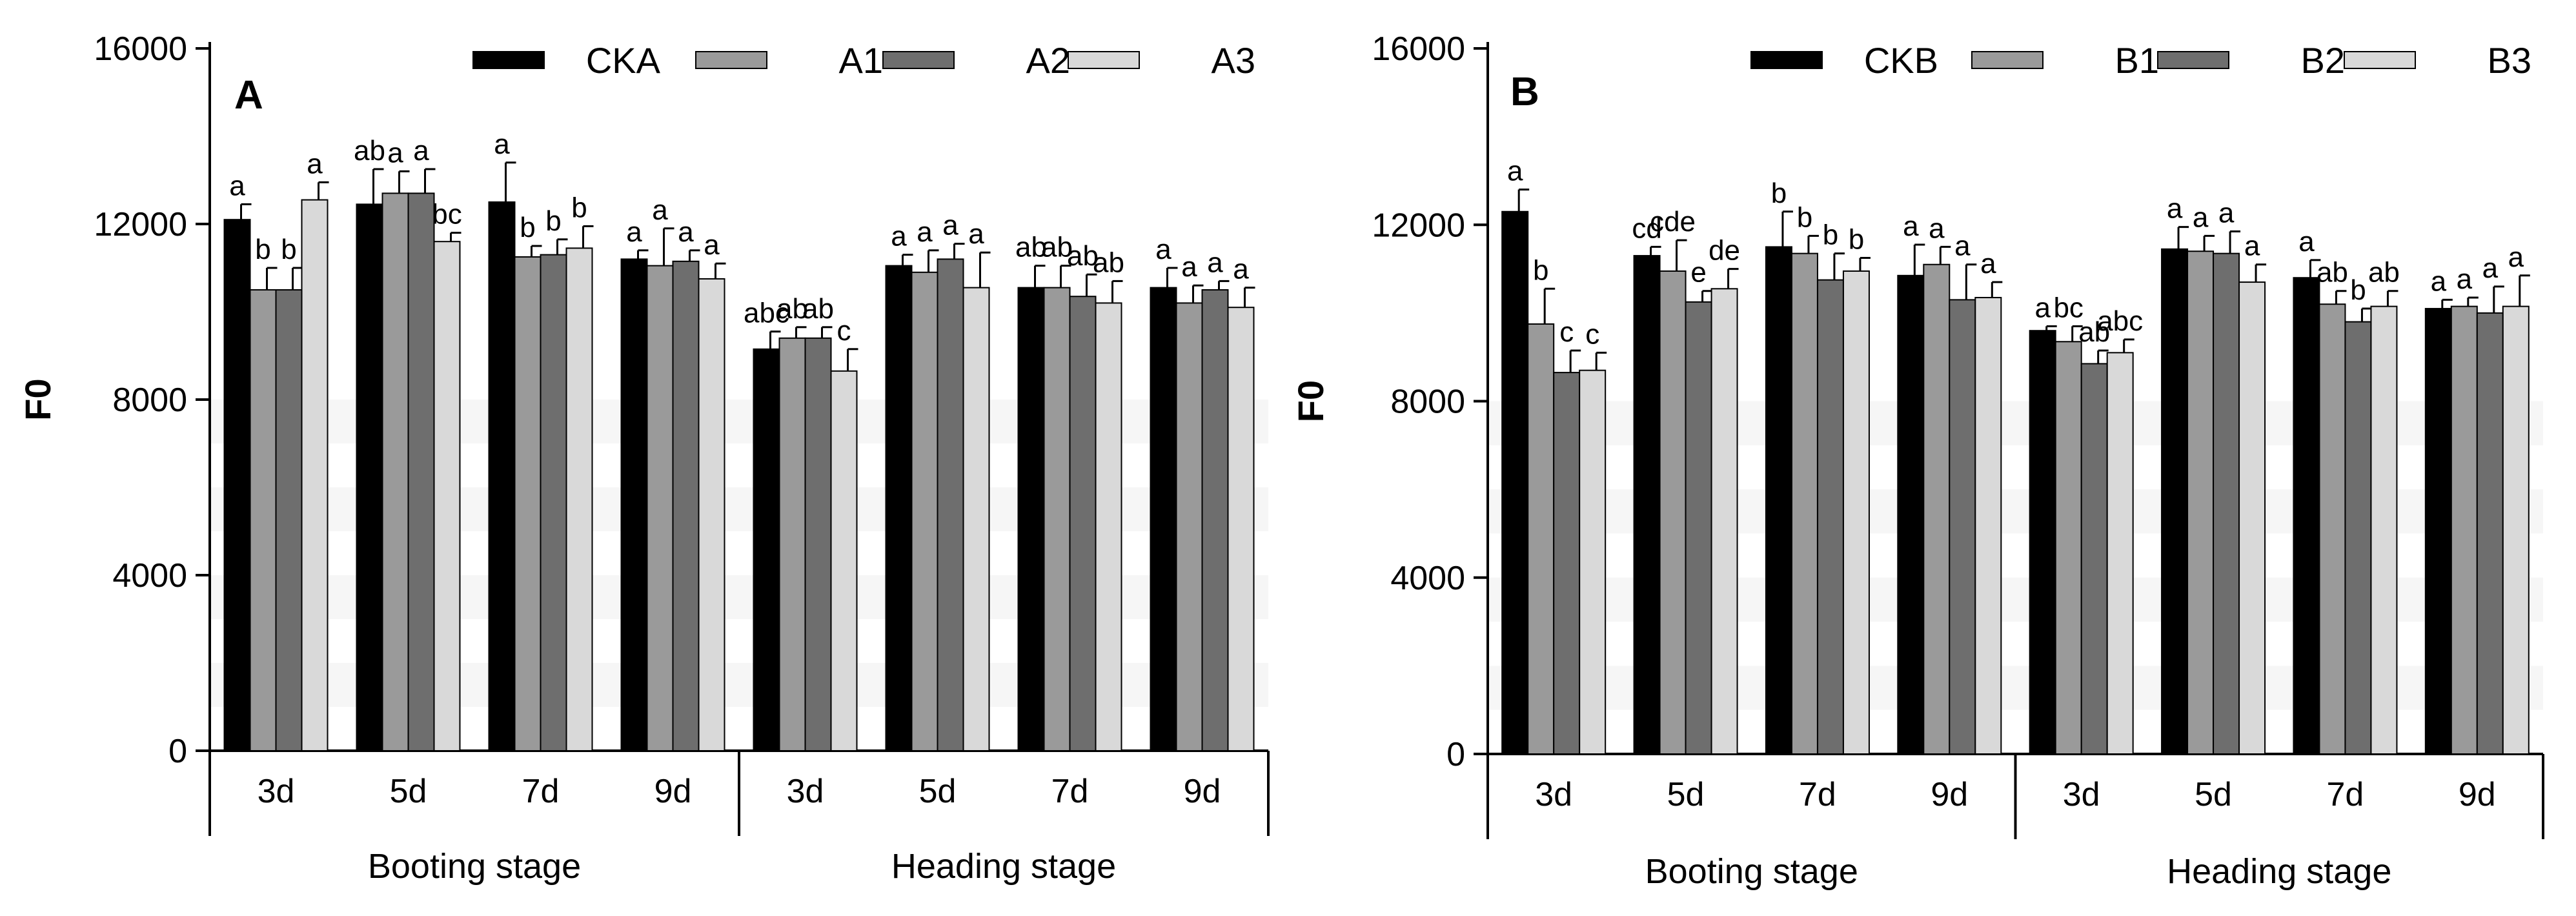 Image resolution: width=2576 pixels, height=916 pixels. What do you see at coordinates (149, 576) in the screenshot?
I see `y-tick-label: 4000` at bounding box center [149, 576].